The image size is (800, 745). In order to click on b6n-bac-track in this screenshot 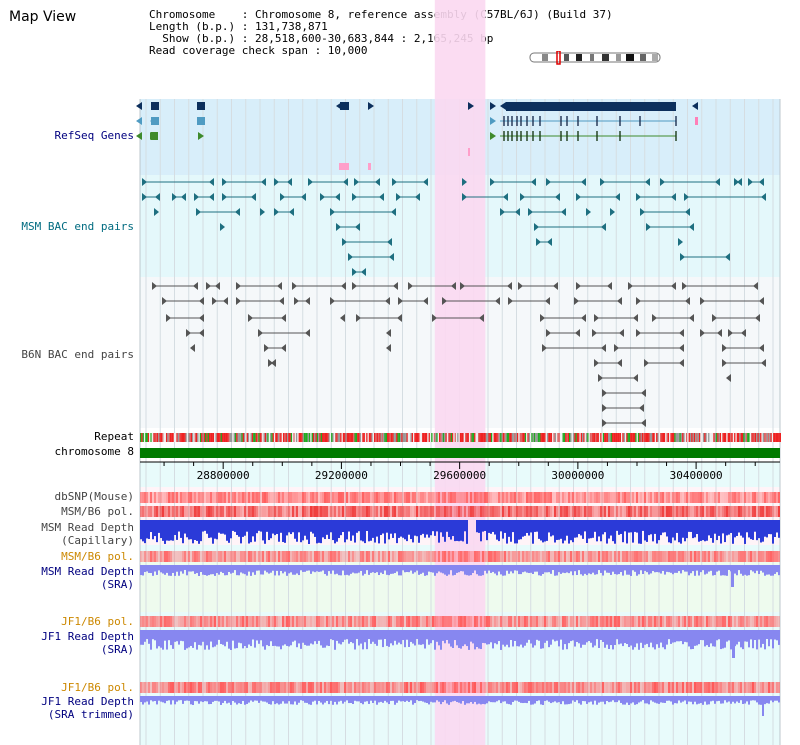, I will do `click(459, 354)`.